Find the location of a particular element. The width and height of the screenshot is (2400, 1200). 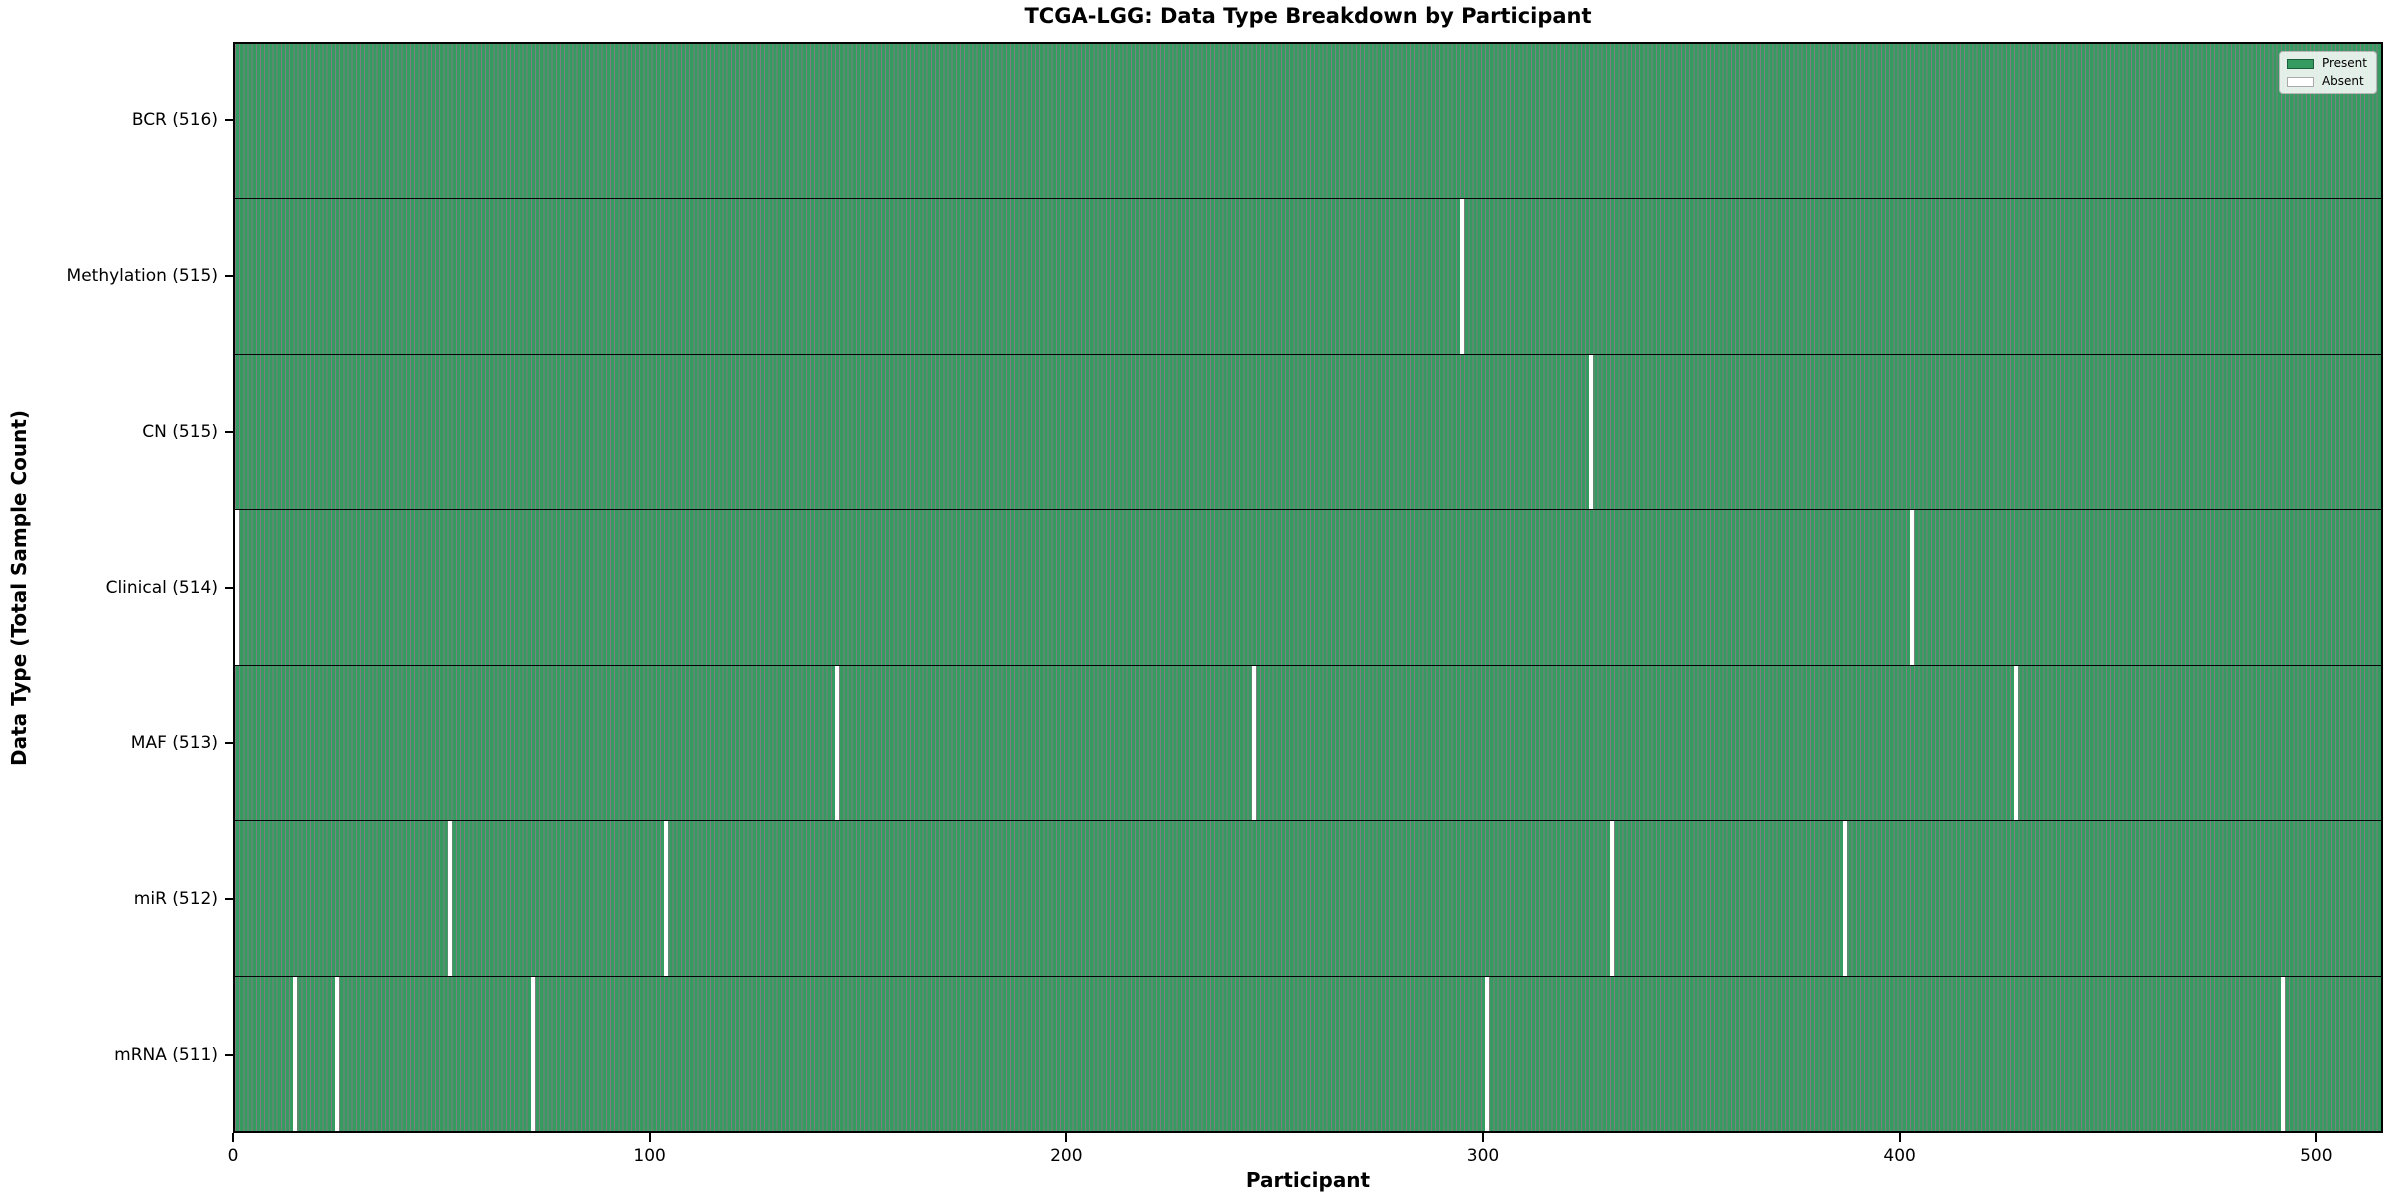

heatmap-row-maf is located at coordinates (1308, 743).